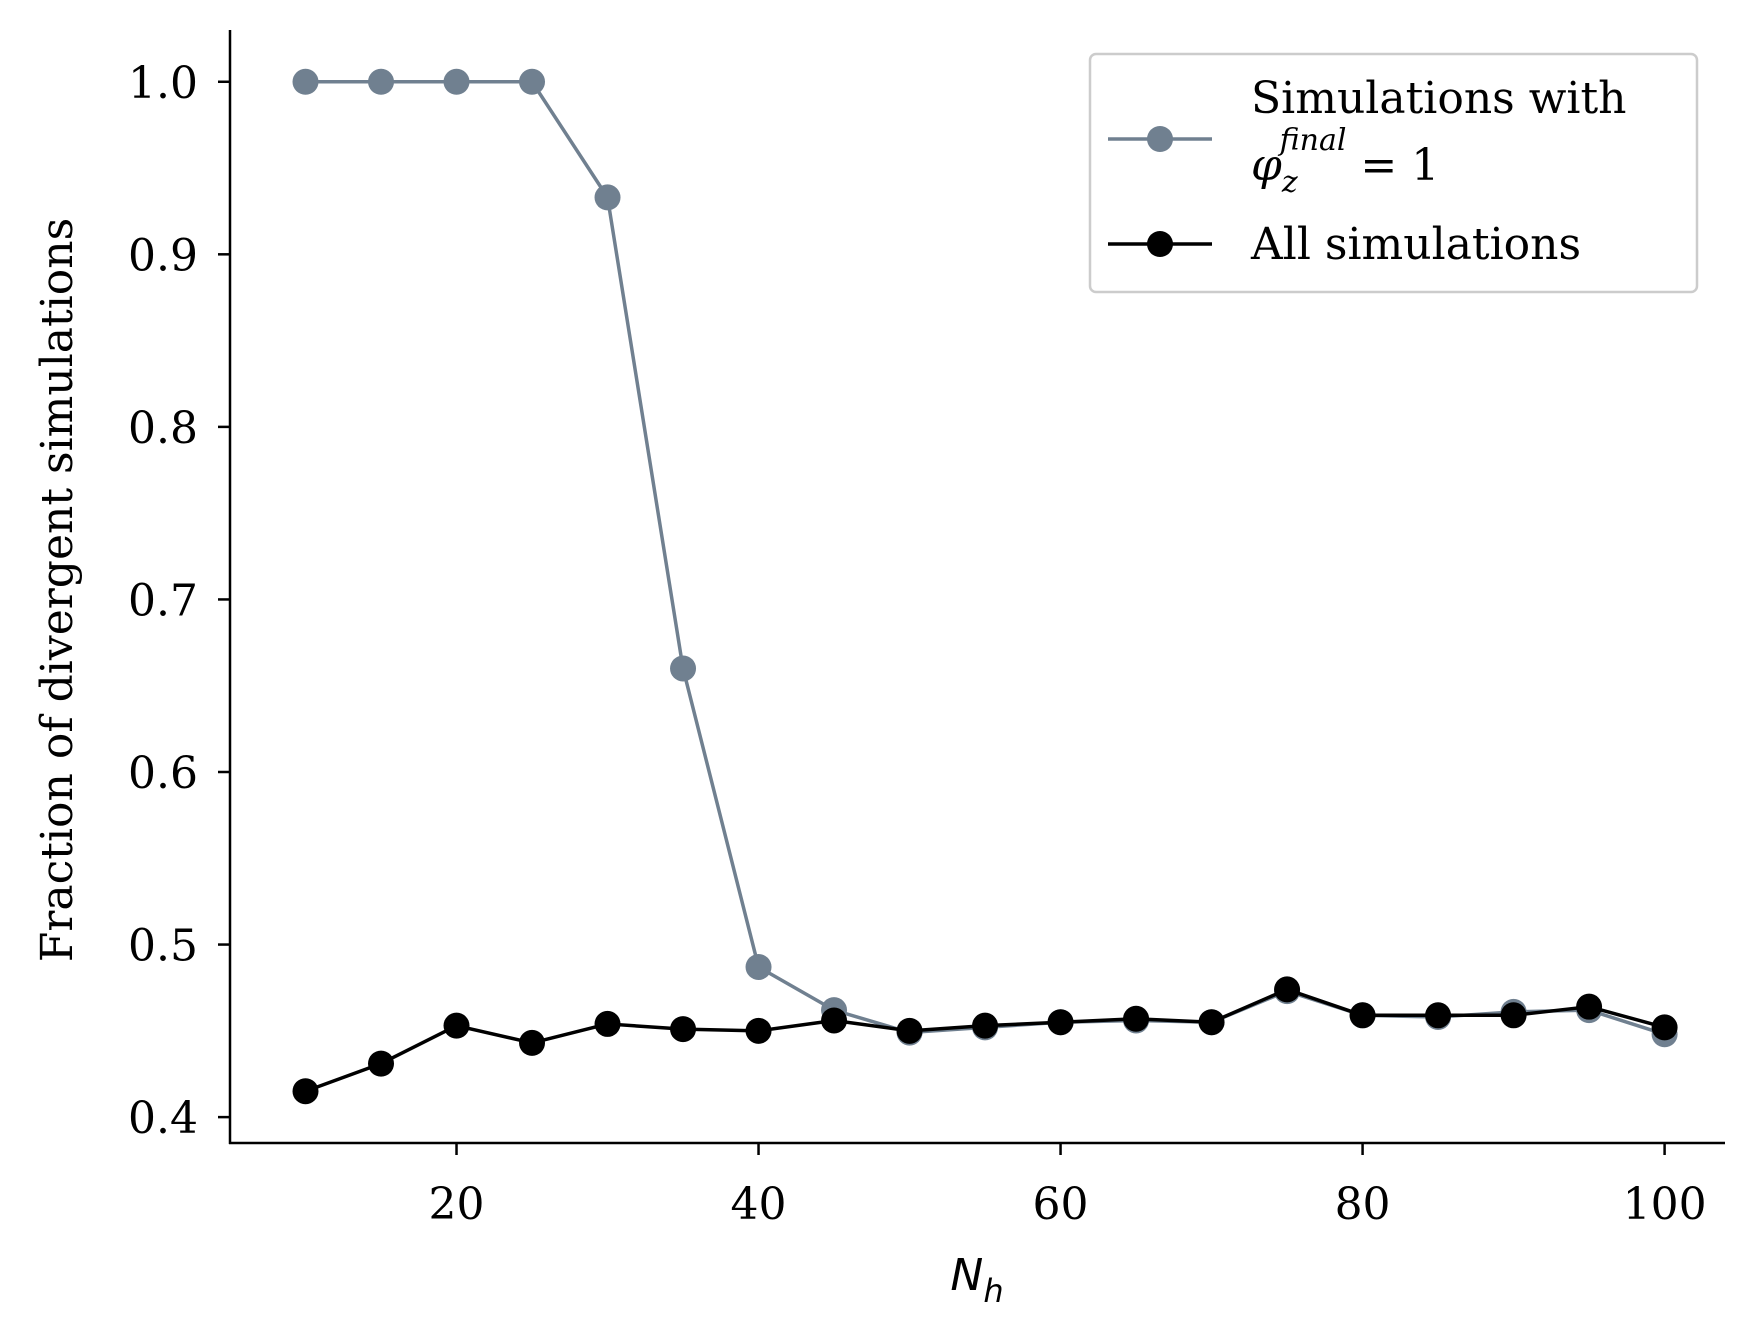 The image size is (1745, 1329). I want to click on x-ticks: 20 40 60 80 100, so click(1068, 1186).